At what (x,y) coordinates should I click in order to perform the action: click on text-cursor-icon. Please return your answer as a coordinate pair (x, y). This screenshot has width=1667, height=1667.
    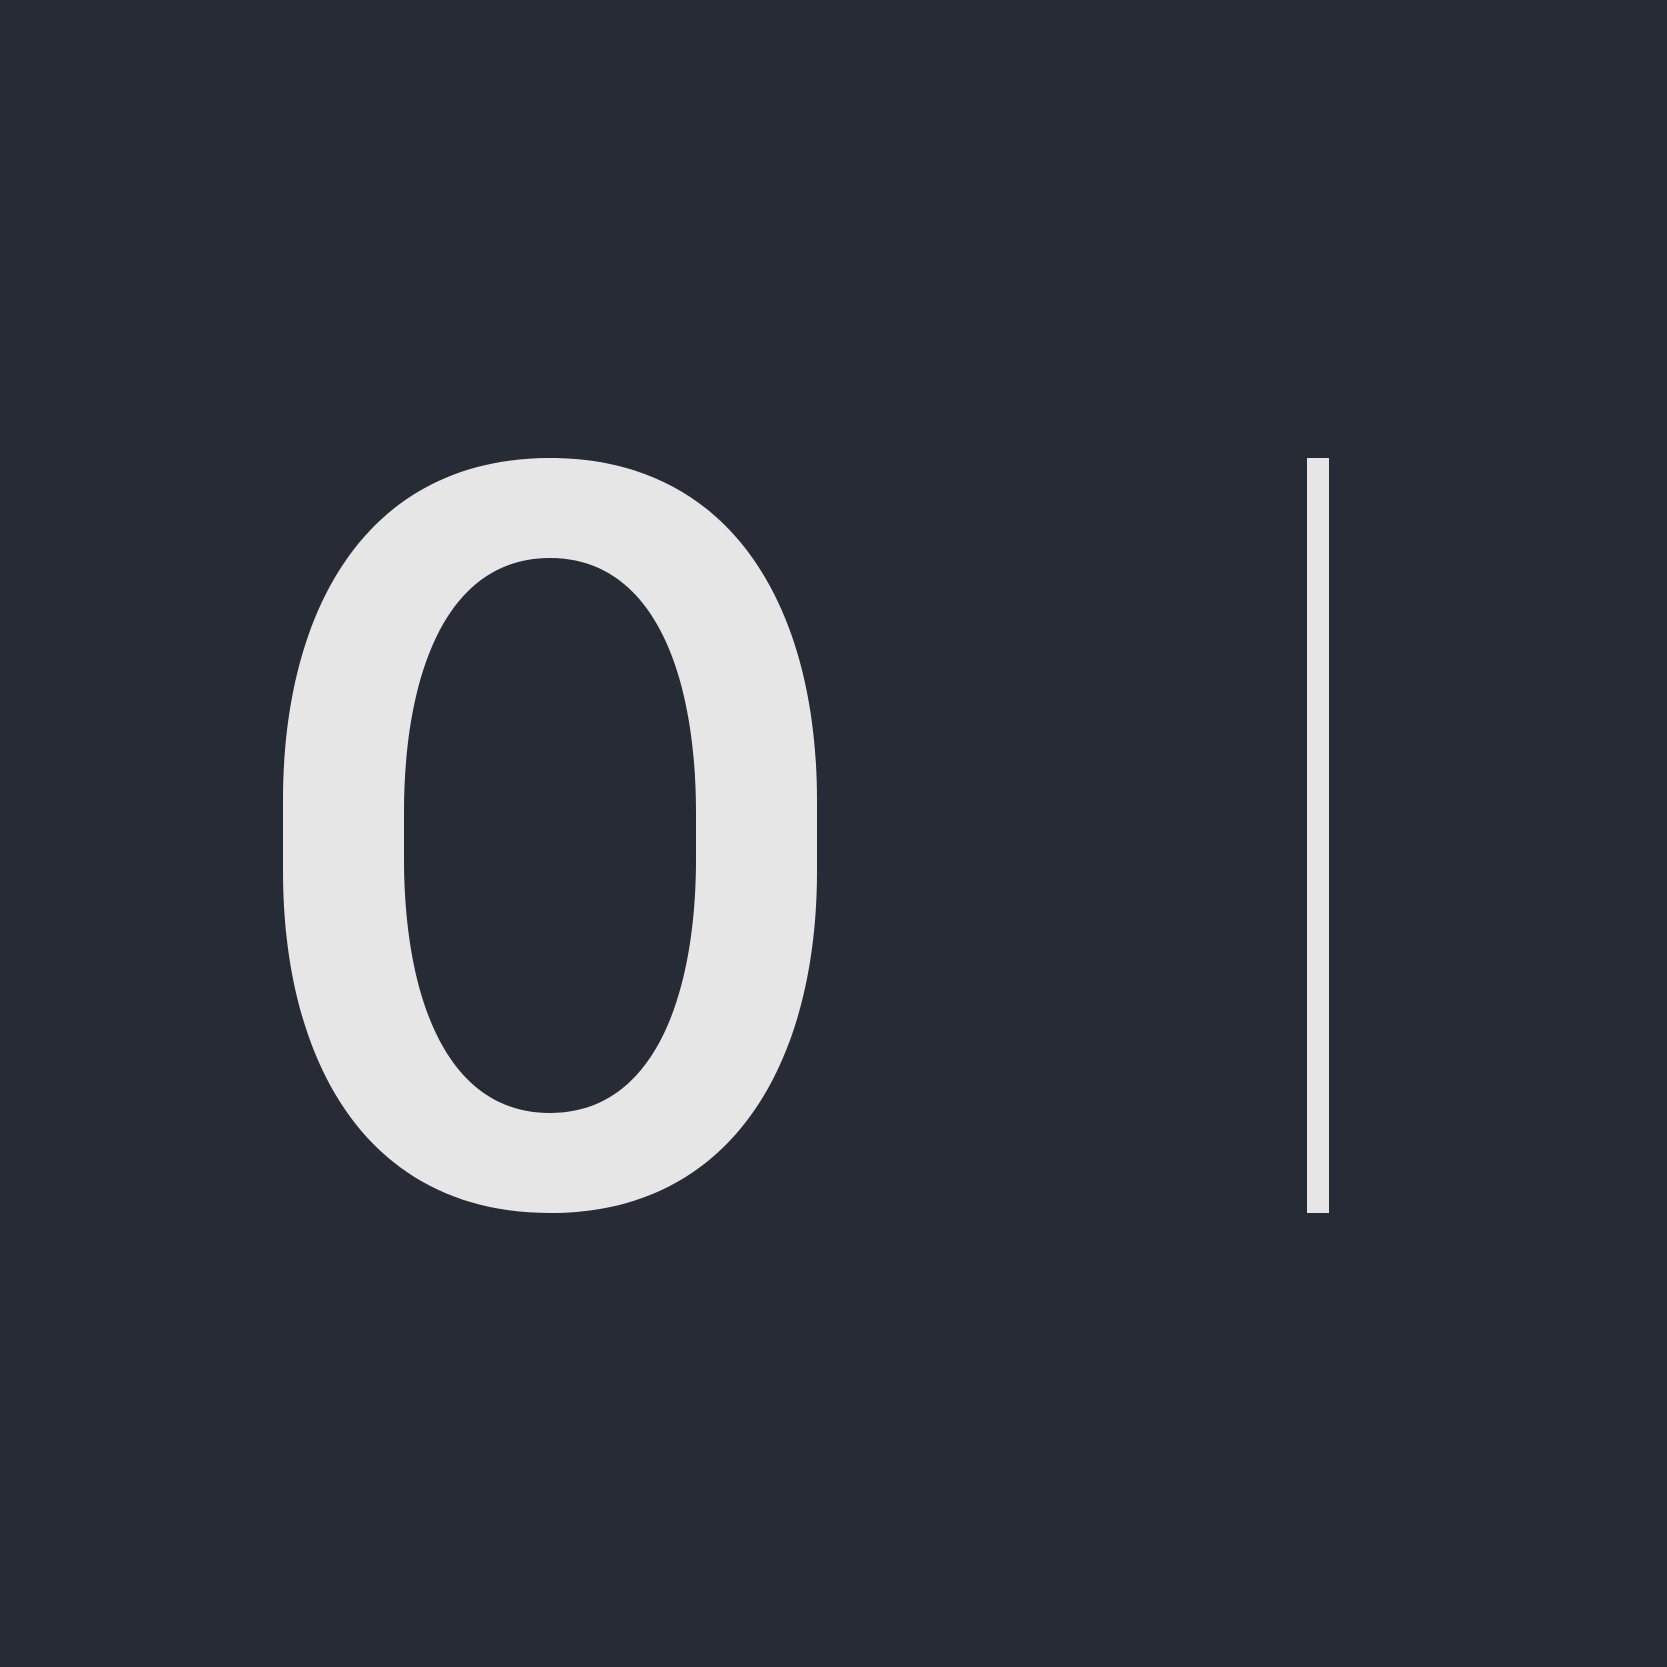
    Looking at the image, I should click on (1318, 835).